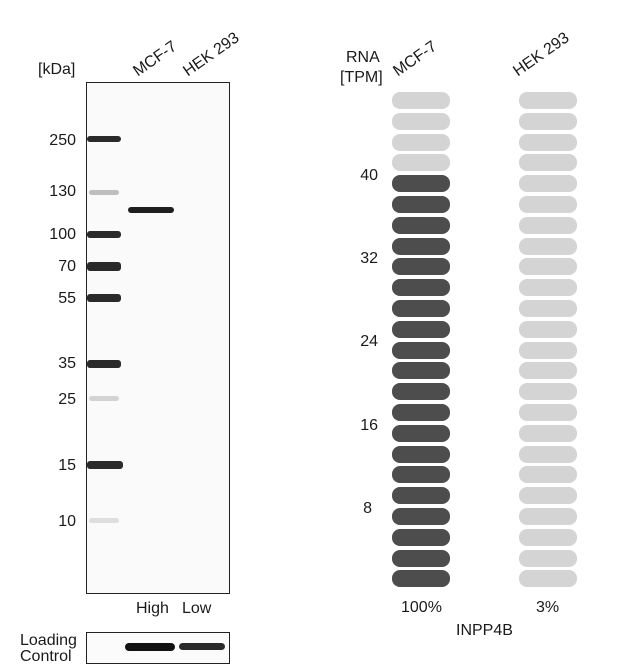 This screenshot has width=640, height=668. Describe the element at coordinates (57, 69) in the screenshot. I see `kda-unit-label: [kDa]` at that location.